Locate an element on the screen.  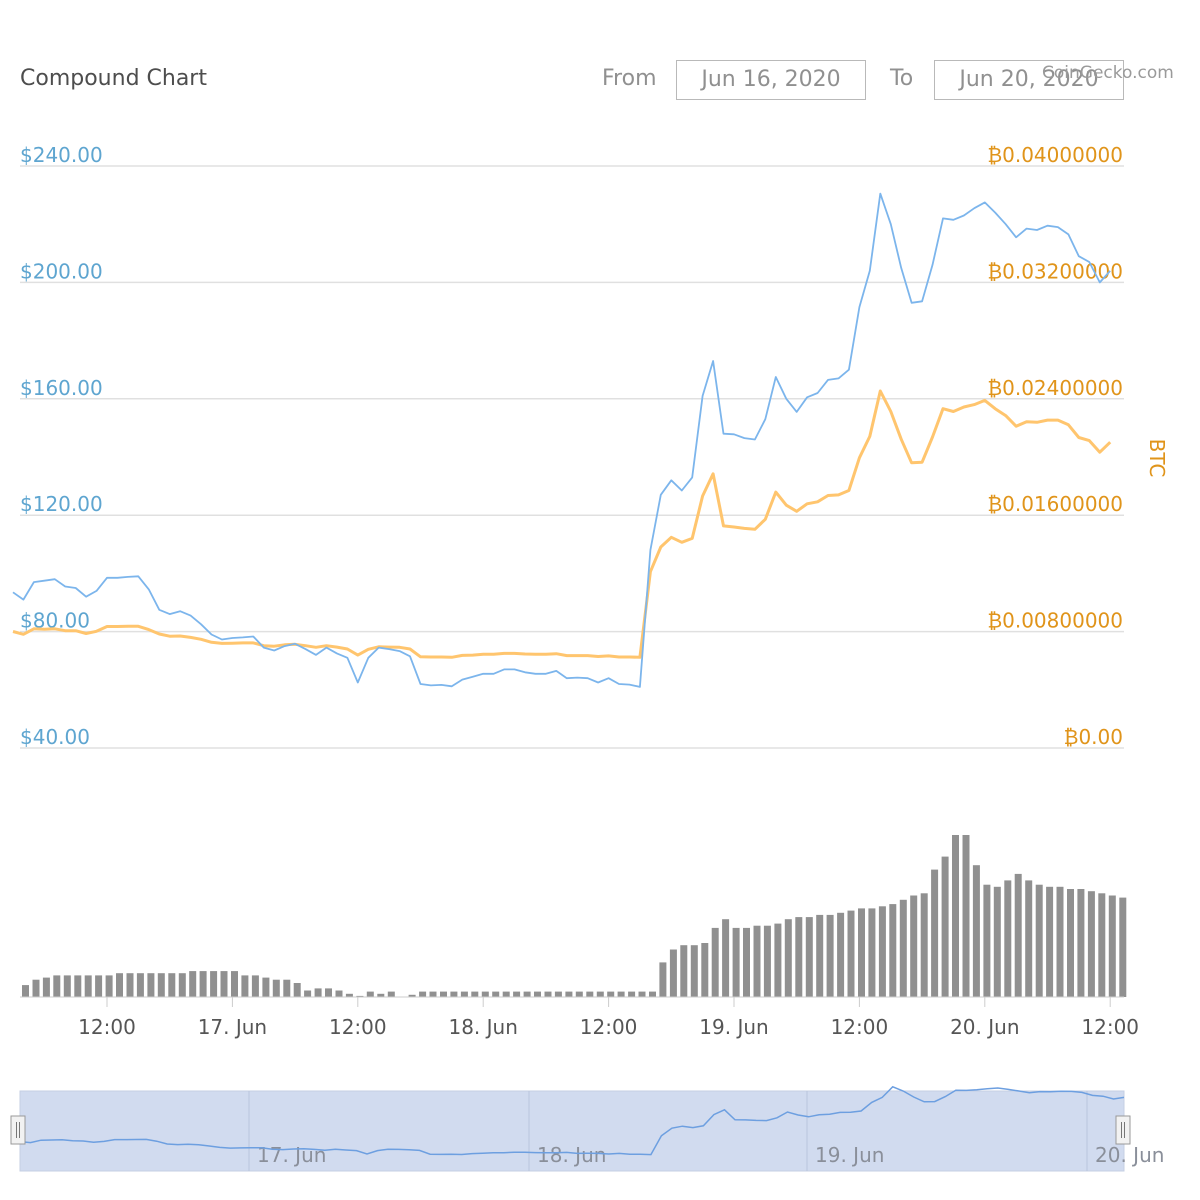
btc-axis-title: BTC is located at coordinates (1157, 458).